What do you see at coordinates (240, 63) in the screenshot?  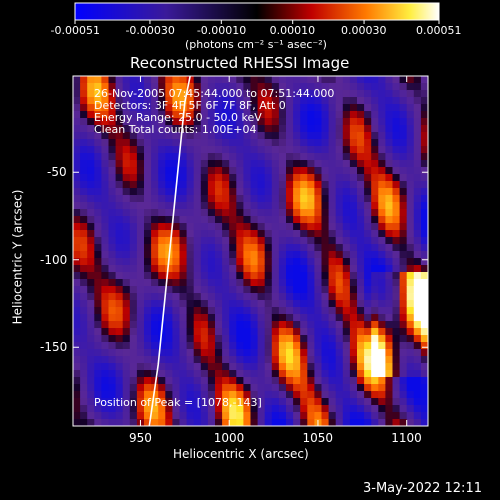 I see `chart-title: Reconstructed RHESSI Image` at bounding box center [240, 63].